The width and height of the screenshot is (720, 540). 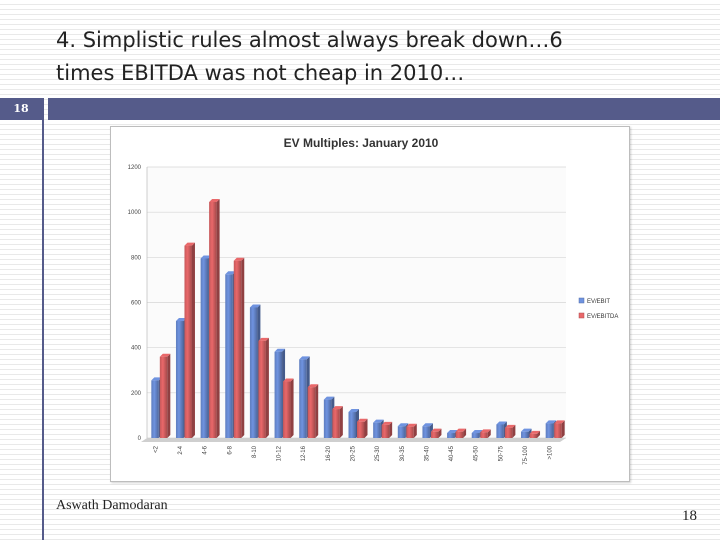 What do you see at coordinates (181, 449) in the screenshot?
I see `x-tick-label: 2-4` at bounding box center [181, 449].